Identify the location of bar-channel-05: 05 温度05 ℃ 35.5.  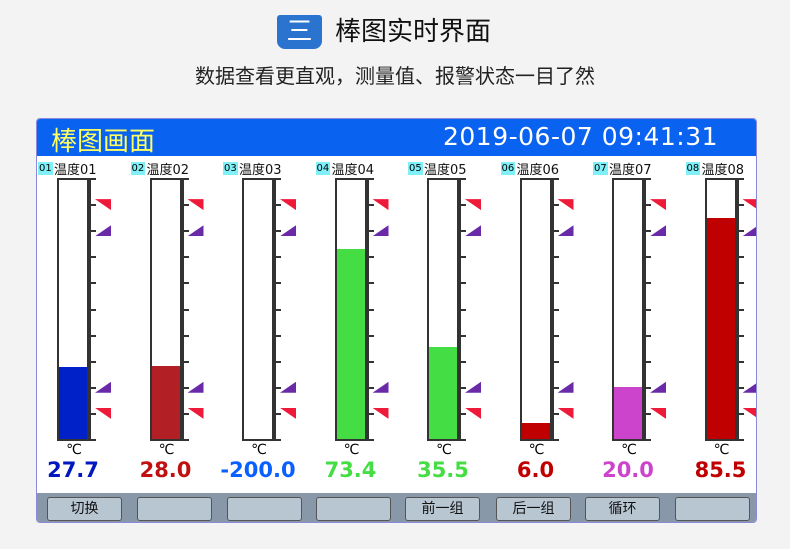
(453, 324).